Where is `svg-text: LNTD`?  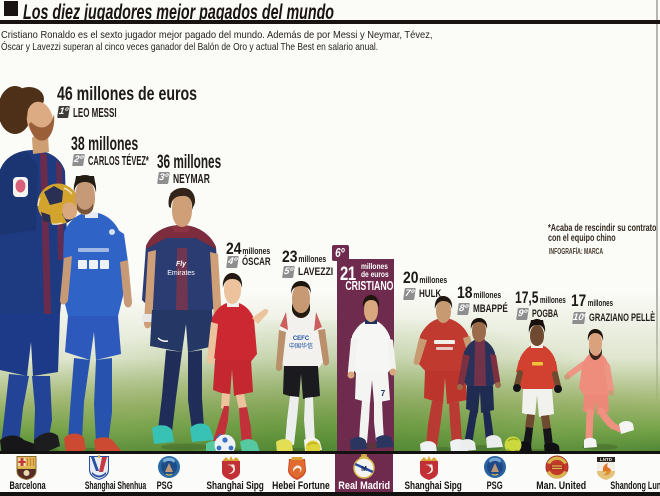 svg-text: LNTD is located at coordinates (606, 459).